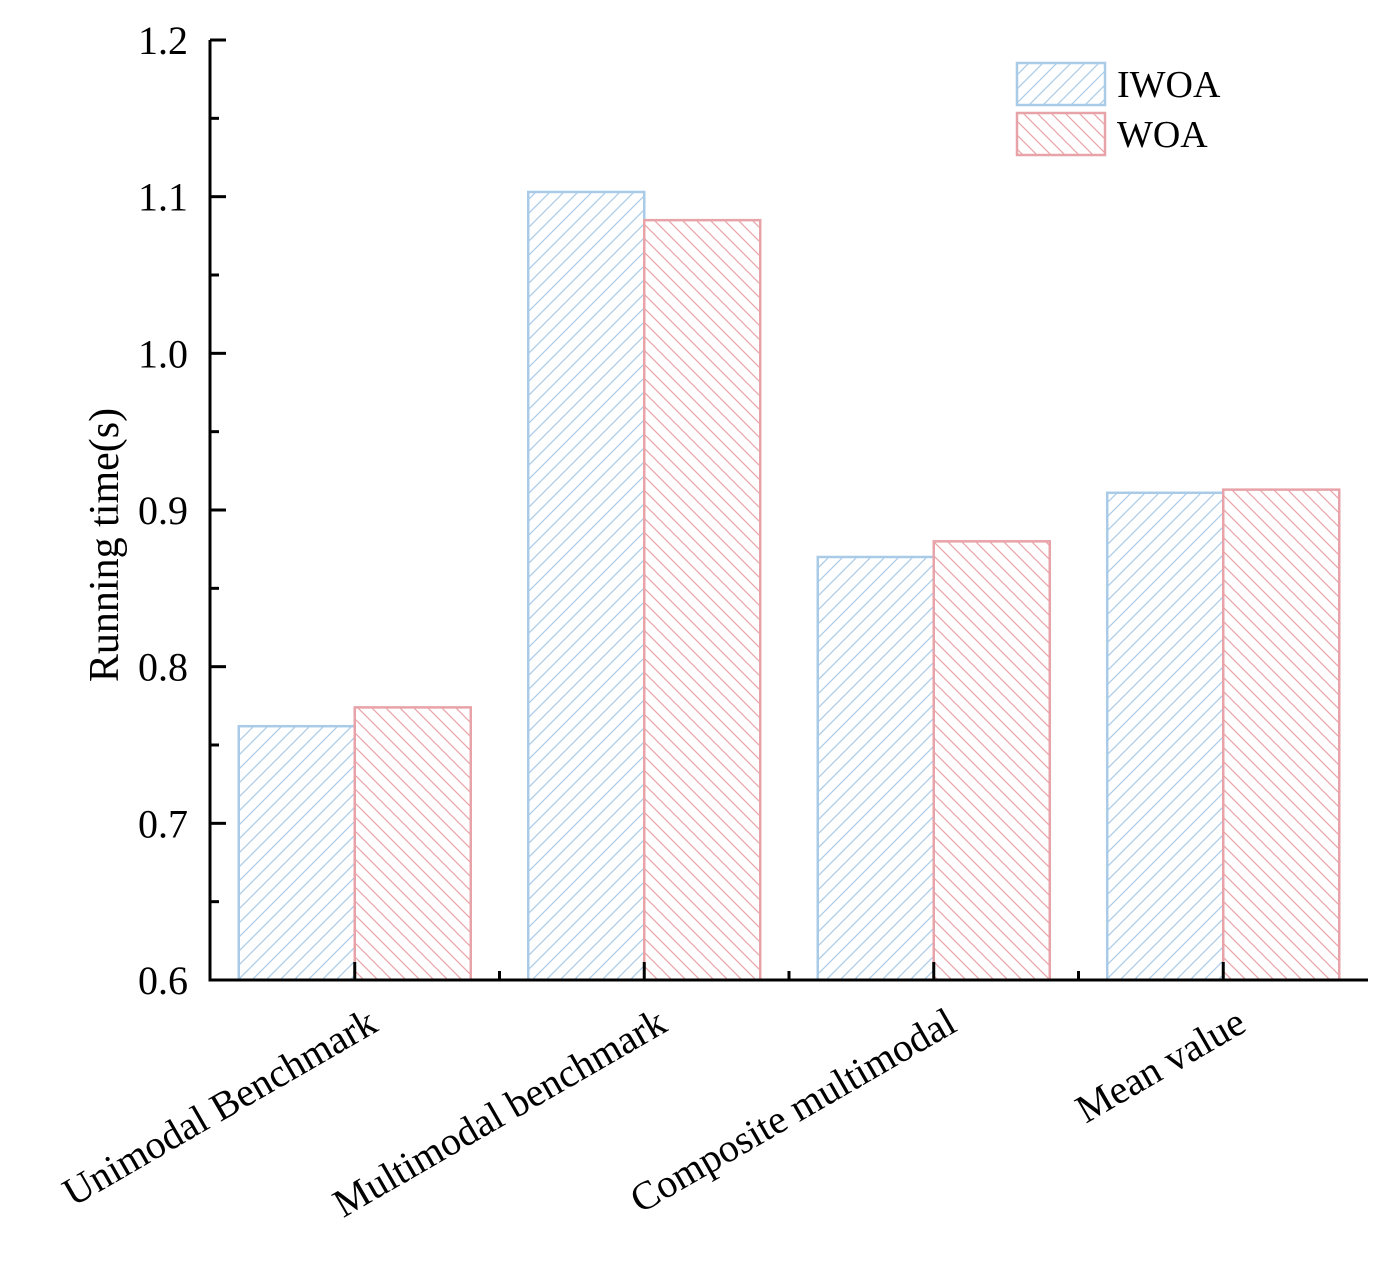 The height and width of the screenshot is (1280, 1390). What do you see at coordinates (163, 40) in the screenshot?
I see `y-tick-label: 1.2` at bounding box center [163, 40].